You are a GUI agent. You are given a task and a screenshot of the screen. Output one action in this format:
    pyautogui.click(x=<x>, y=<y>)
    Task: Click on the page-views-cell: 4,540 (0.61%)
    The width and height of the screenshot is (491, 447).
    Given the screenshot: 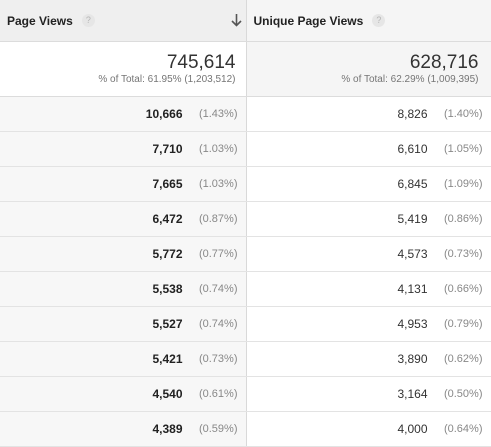 What is the action you would take?
    pyautogui.click(x=123, y=394)
    